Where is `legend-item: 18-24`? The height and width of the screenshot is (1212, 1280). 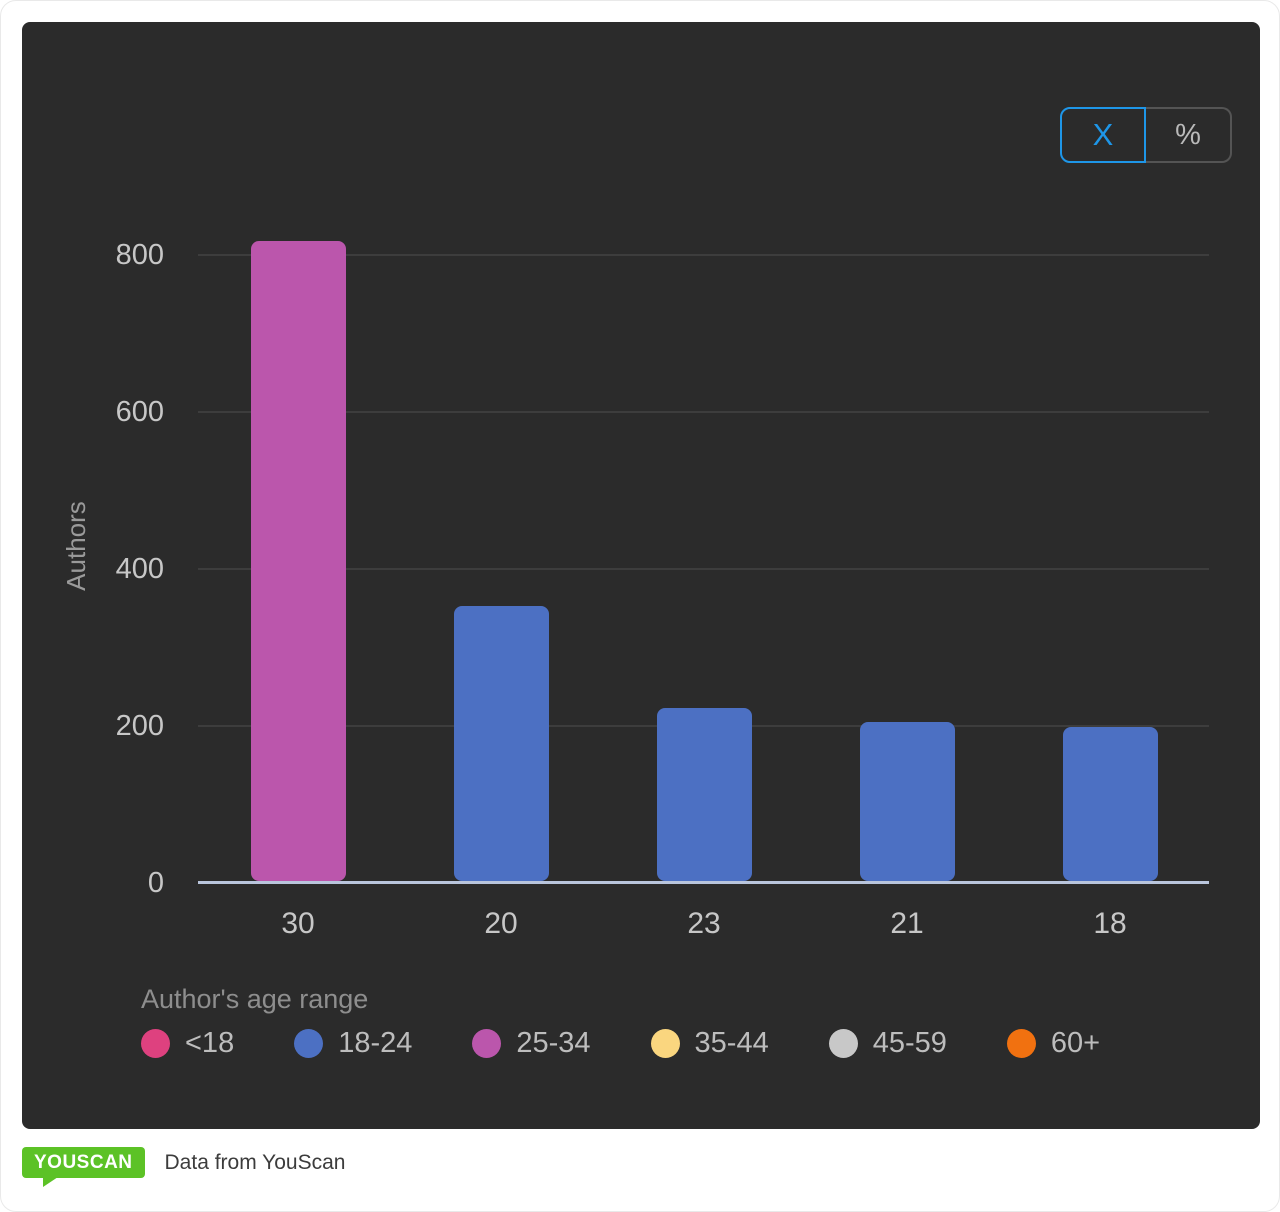
legend-item: 18-24 is located at coordinates (353, 1043).